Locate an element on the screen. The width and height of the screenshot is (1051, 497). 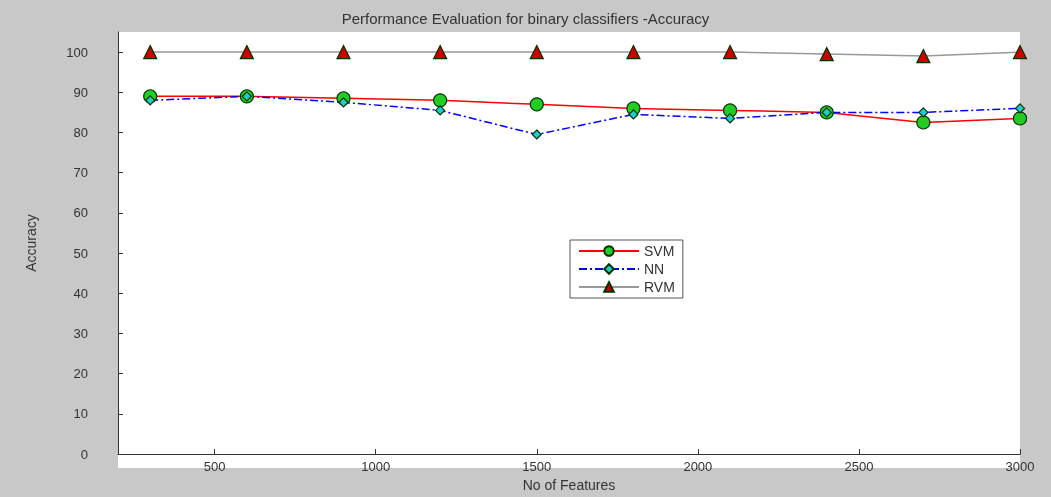
legend-label: RVM is located at coordinates (659, 287).